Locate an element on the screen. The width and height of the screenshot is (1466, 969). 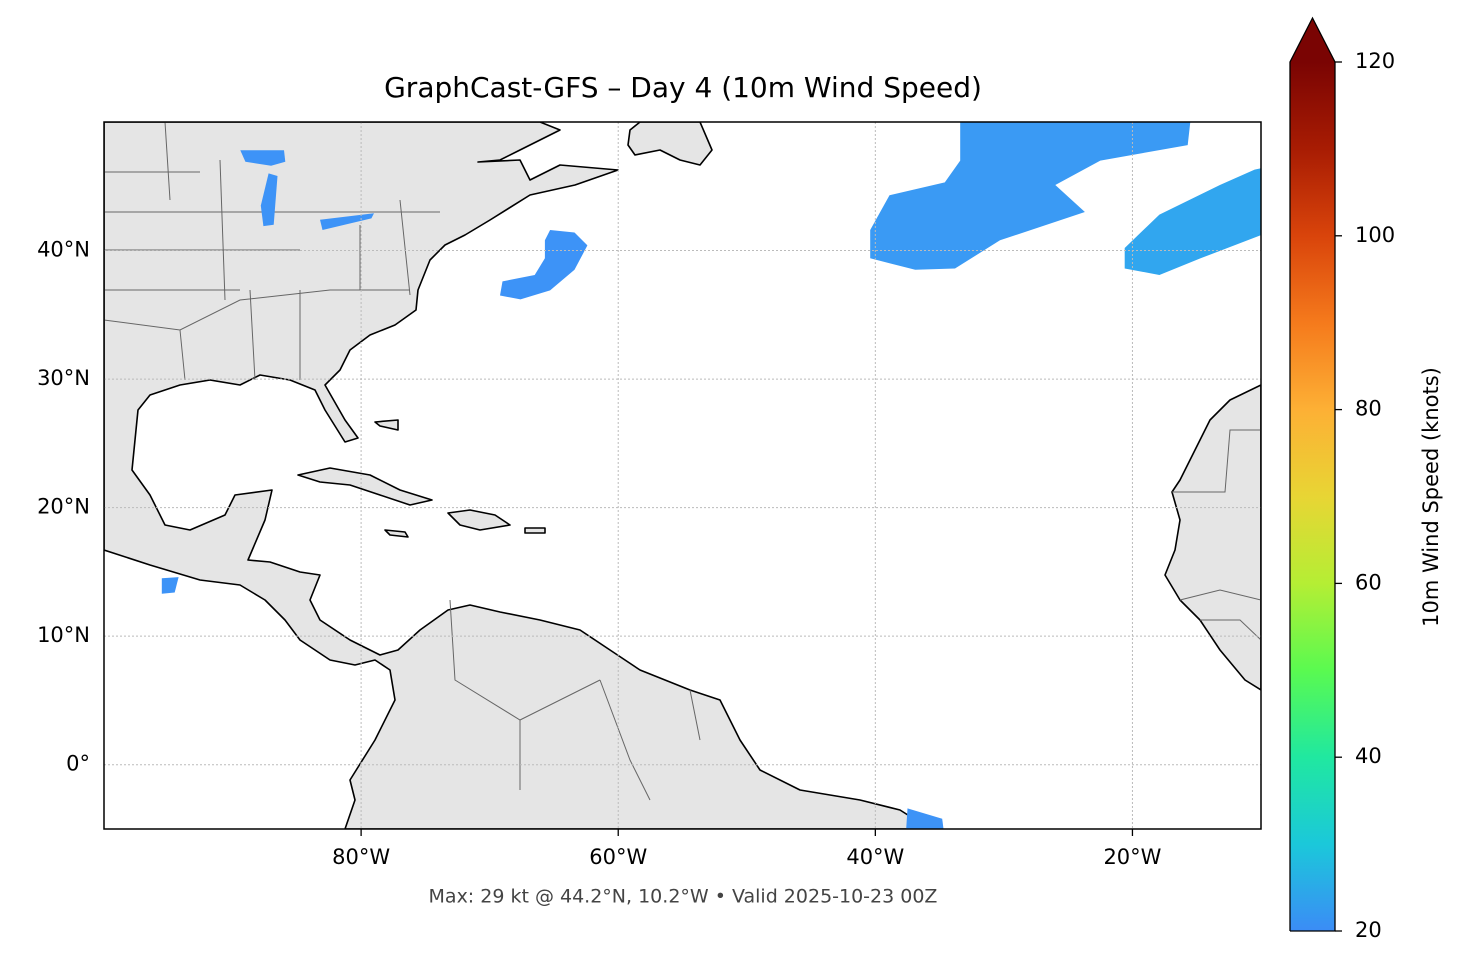
cuba is located at coordinates (365, 486).